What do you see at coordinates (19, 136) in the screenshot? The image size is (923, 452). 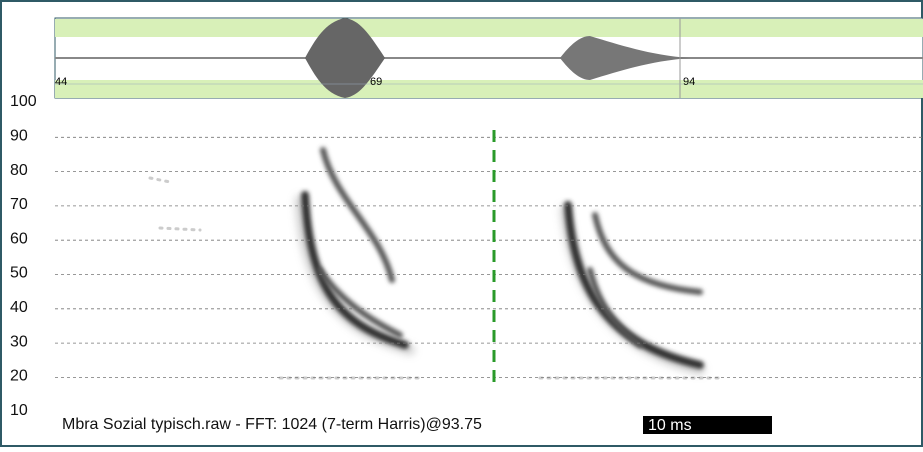 I see `y-axis-label: 90` at bounding box center [19, 136].